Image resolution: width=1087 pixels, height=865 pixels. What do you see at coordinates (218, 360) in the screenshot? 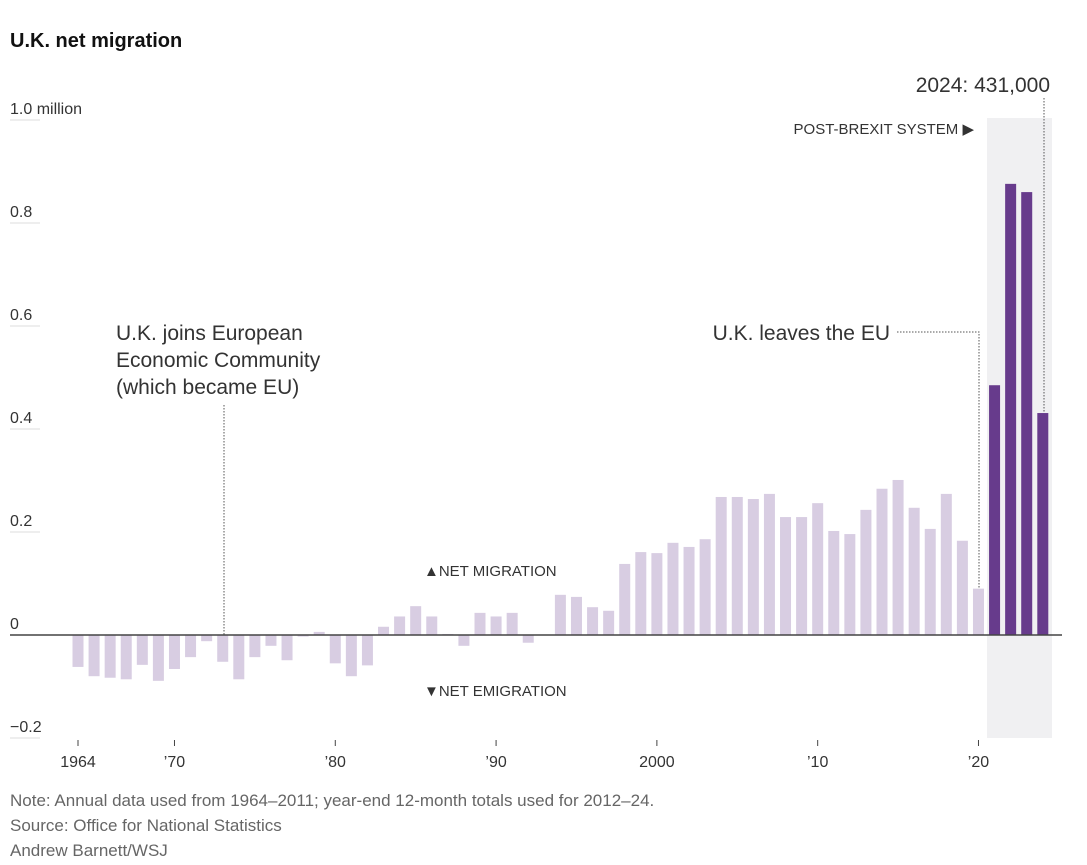
I see `eec-annotation-2: Economic Community` at bounding box center [218, 360].